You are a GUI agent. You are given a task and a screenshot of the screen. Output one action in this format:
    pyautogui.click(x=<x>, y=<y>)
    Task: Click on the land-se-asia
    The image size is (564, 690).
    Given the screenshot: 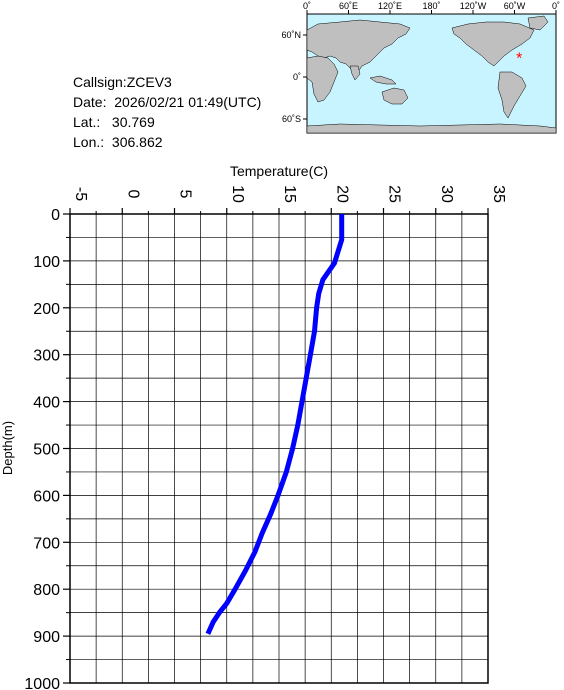 What is the action you would take?
    pyautogui.click(x=383, y=80)
    